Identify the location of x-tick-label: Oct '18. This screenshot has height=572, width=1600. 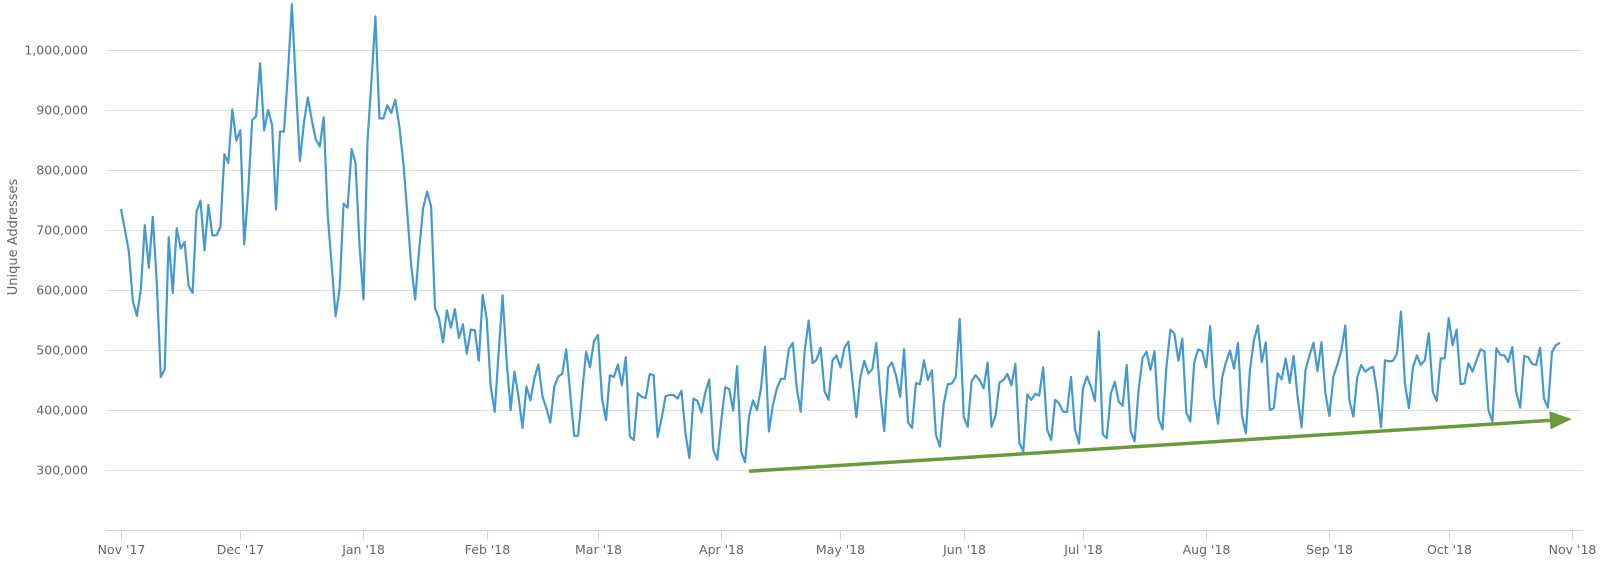
(1449, 549).